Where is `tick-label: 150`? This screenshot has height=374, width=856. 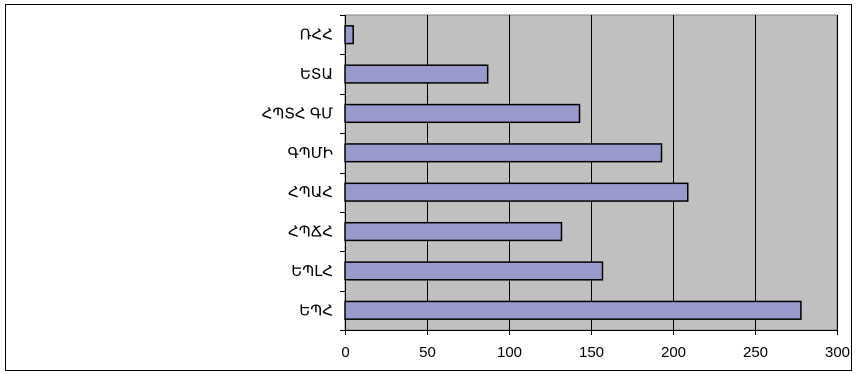
tick-label: 150 is located at coordinates (591, 352).